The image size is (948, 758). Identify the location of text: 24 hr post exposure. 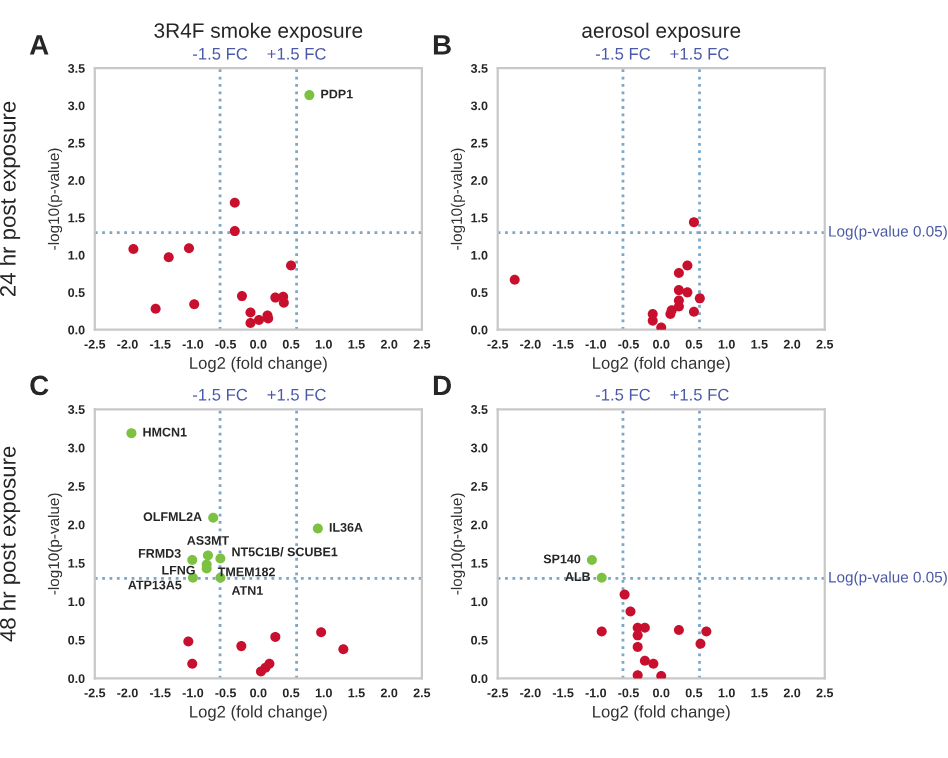
(10, 199).